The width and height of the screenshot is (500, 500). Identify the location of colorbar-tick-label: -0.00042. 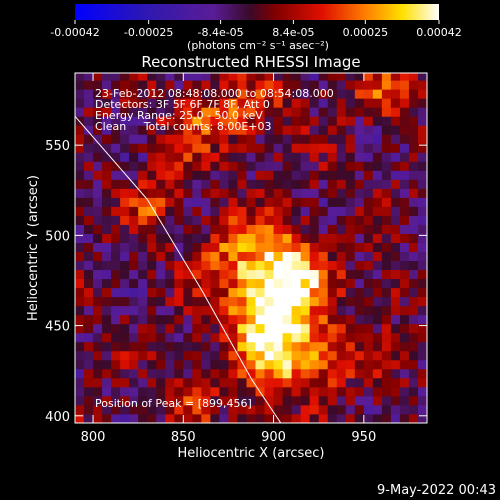
(74, 32).